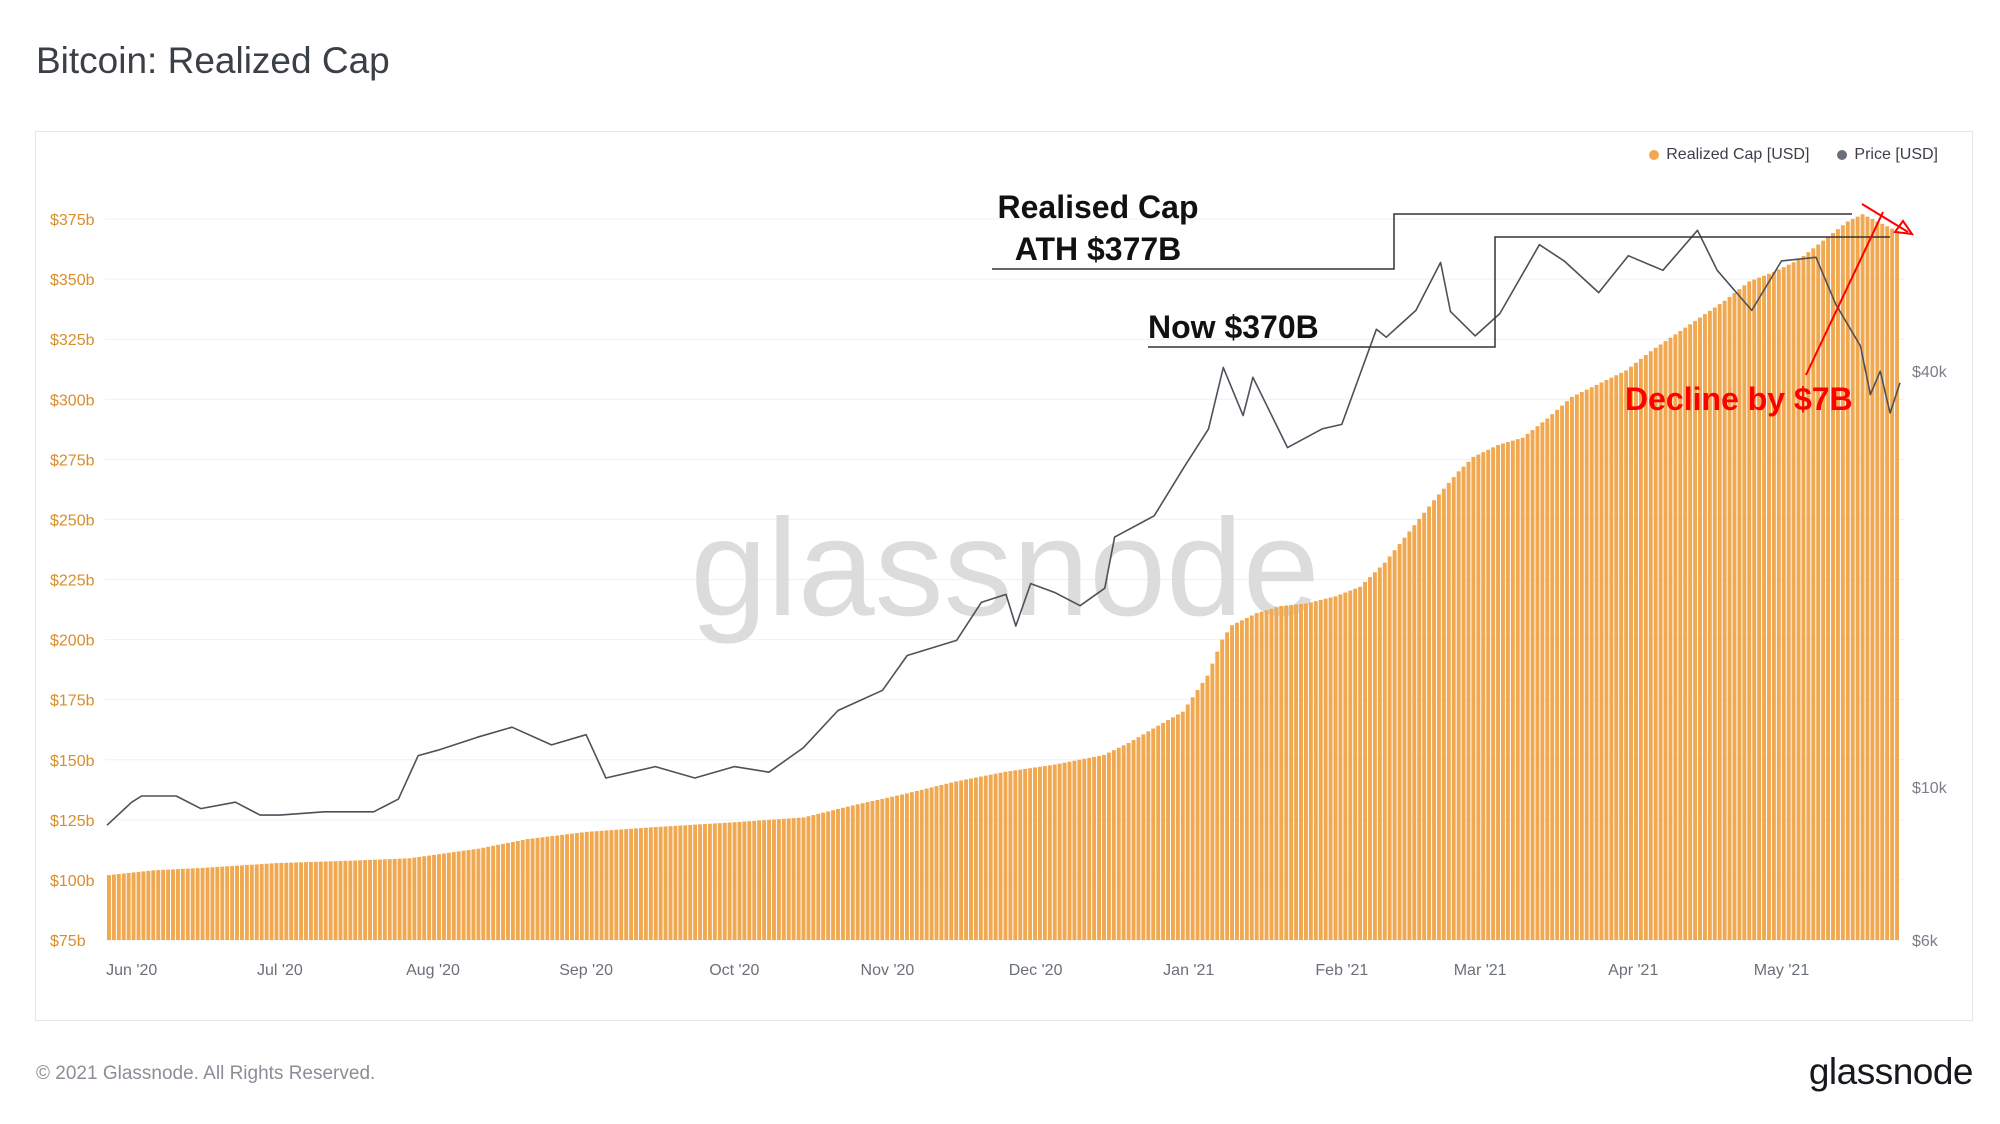  Describe the element at coordinates (68, 941) in the screenshot. I see `y-left-tick-label: $75b` at that location.